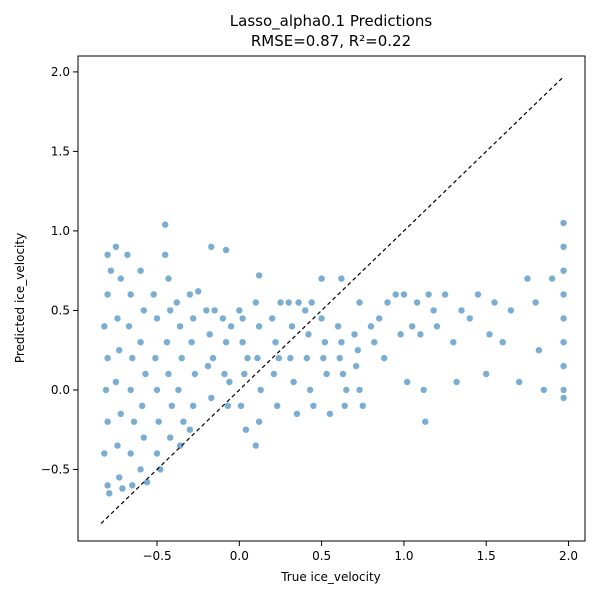 The image size is (600, 600). Describe the element at coordinates (330, 577) in the screenshot. I see `x-axis-label: True ice_velocity` at that location.